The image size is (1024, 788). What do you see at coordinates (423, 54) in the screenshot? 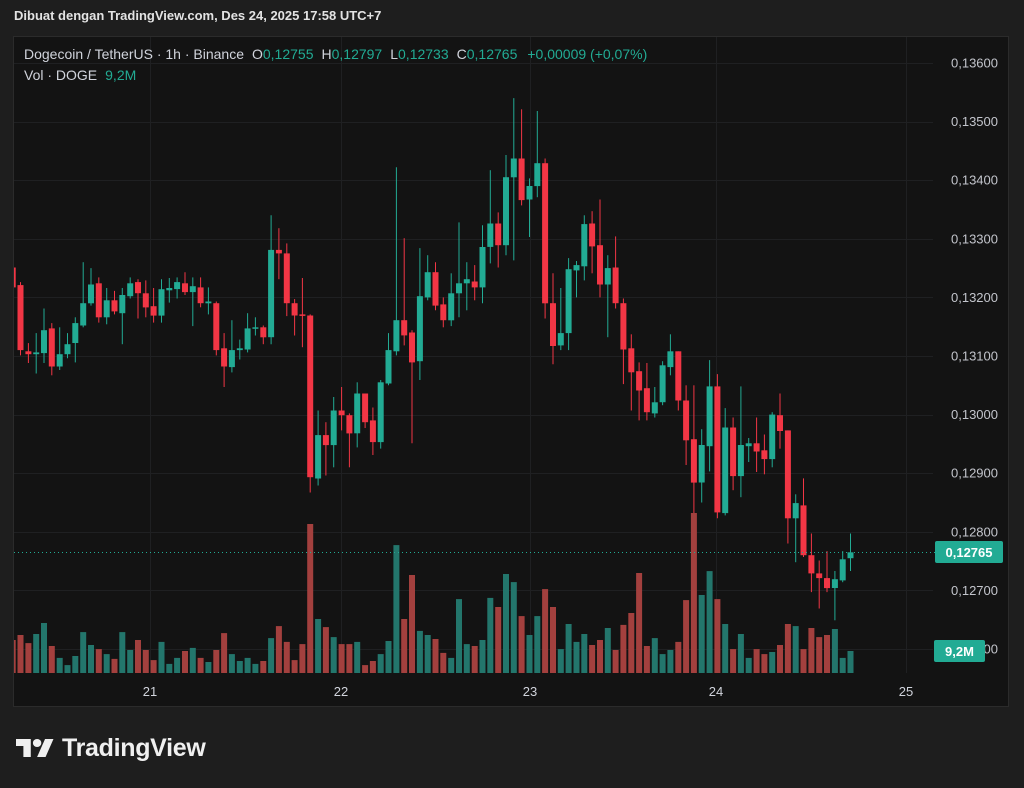
I see `ohlc-low-value: 0,12733` at bounding box center [423, 54].